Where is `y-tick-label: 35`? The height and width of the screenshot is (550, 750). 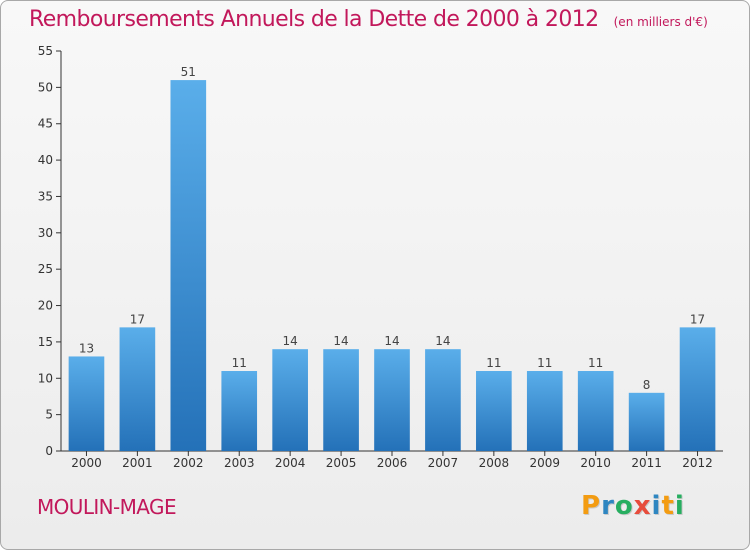 y-tick-label: 35 is located at coordinates (45, 196).